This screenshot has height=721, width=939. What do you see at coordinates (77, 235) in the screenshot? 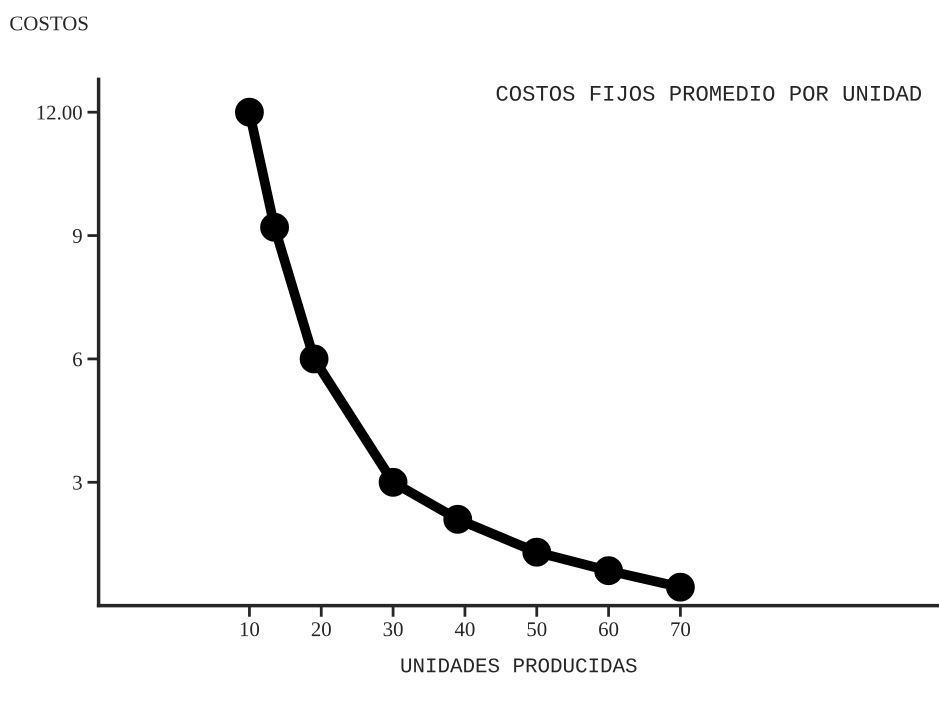
I see `y-tick-label: 9` at bounding box center [77, 235].